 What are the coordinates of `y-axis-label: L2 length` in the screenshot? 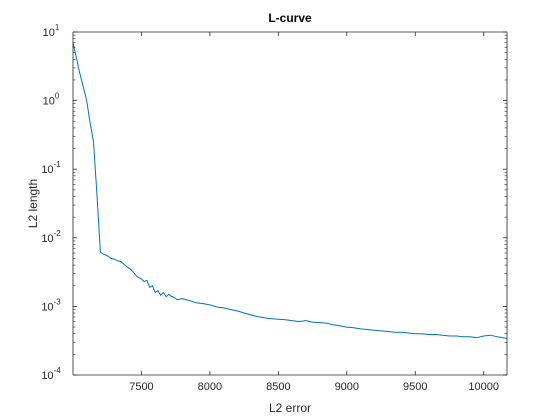 It's located at (33, 203).